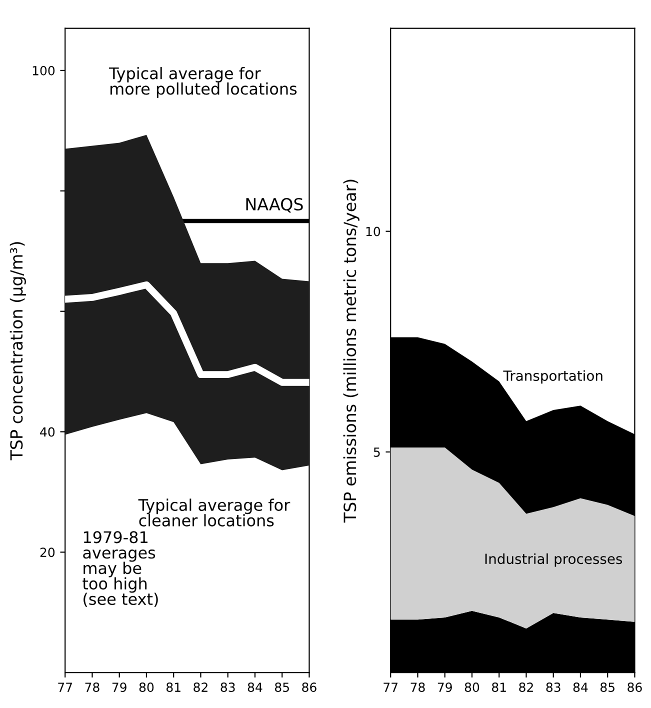  Describe the element at coordinates (351, 351) in the screenshot. I see `y-axis-title: TSP emissions (millions metric tons/year)` at that location.